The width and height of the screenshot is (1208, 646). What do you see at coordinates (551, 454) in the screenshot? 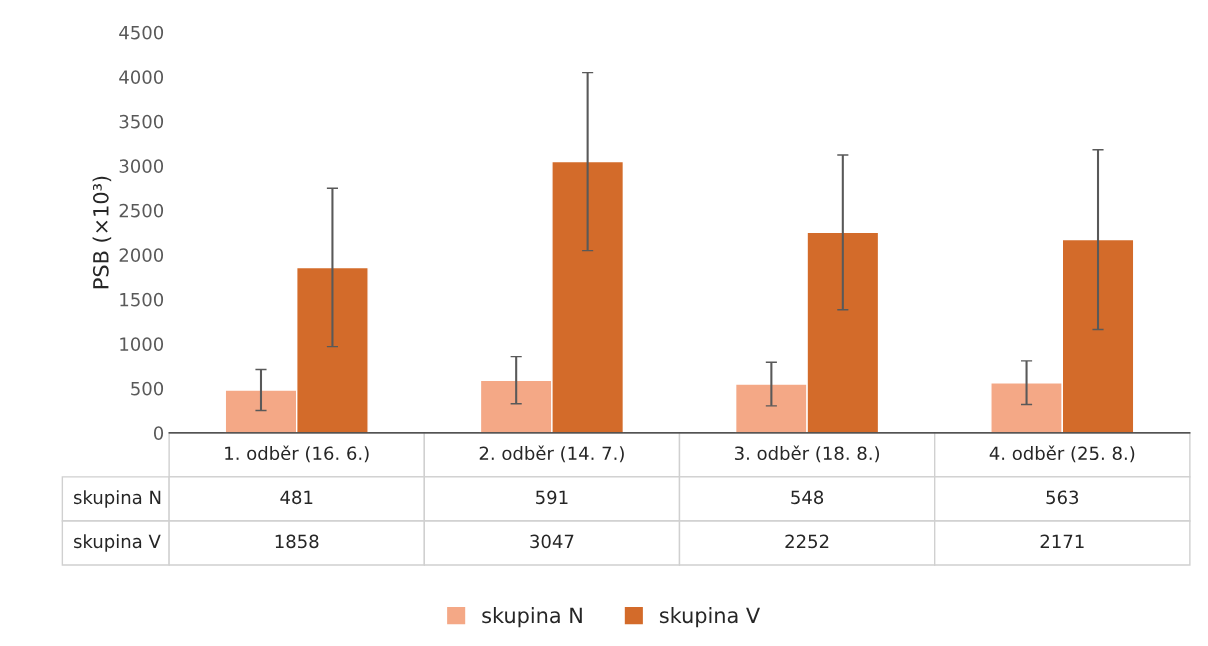
I see `x-tick-label: 2. odběr (14. 7.)` at bounding box center [551, 454].